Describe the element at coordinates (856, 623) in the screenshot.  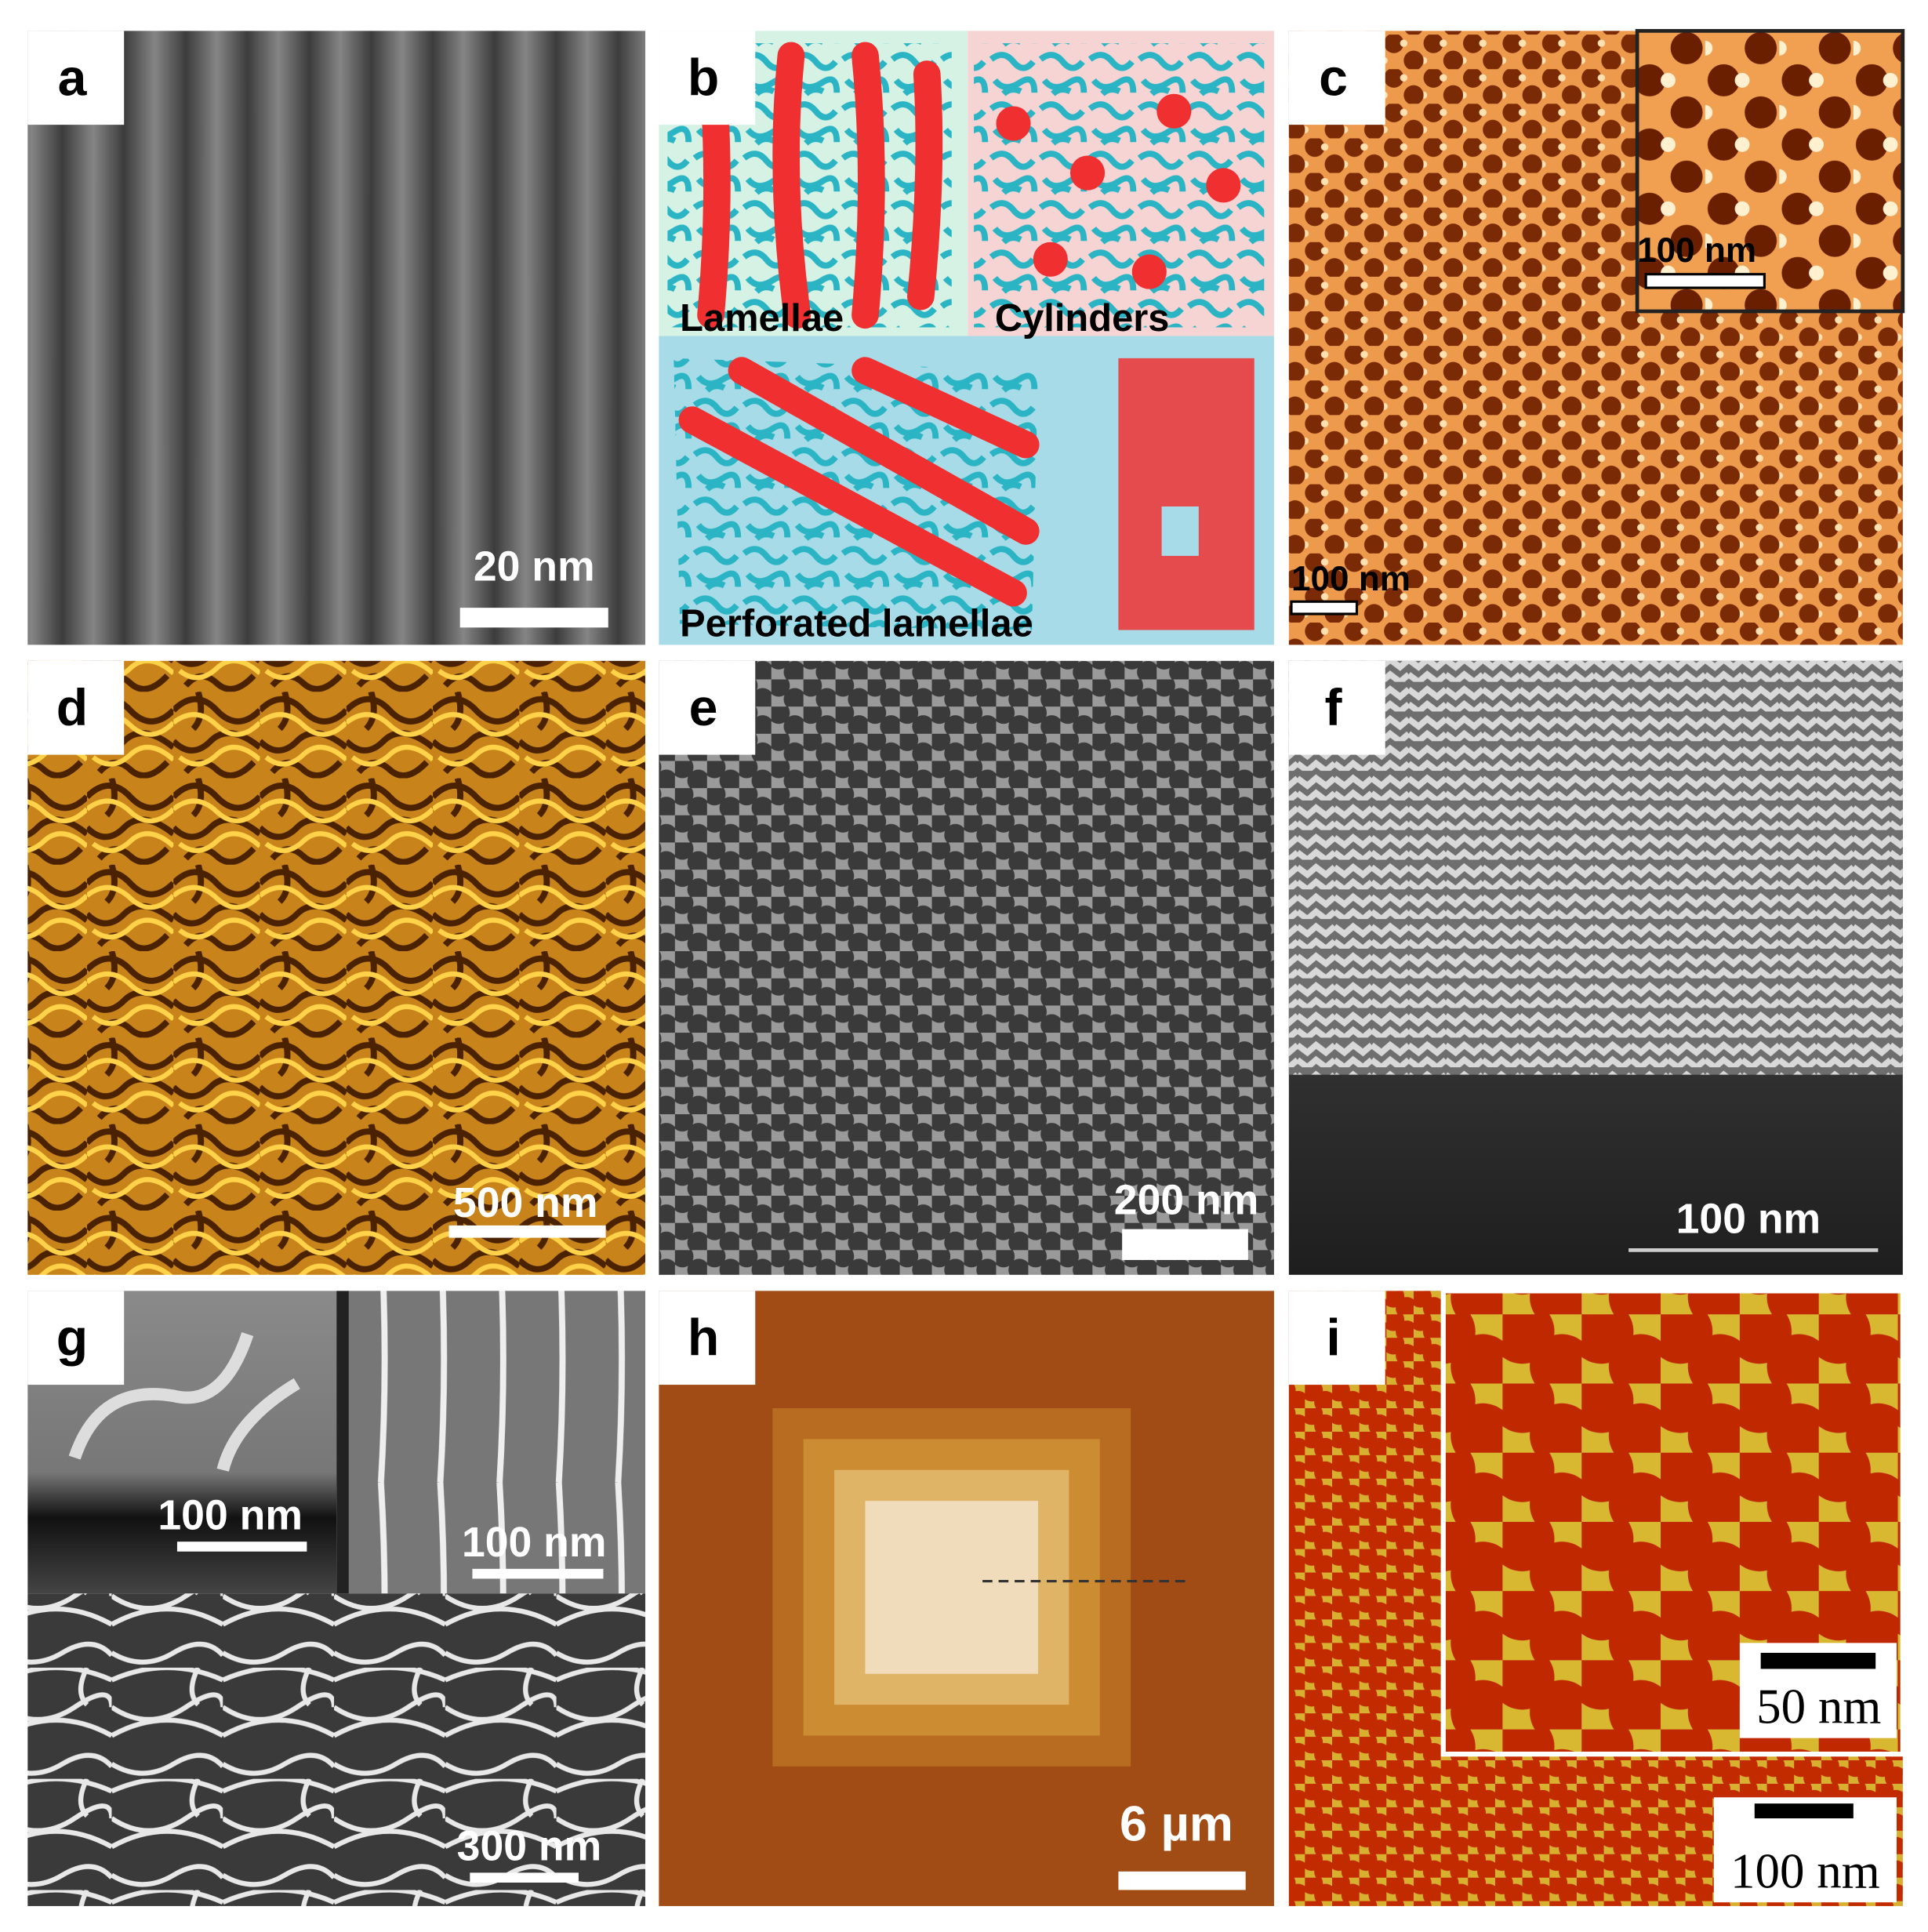
I see `label: Perforated lamellae` at that location.